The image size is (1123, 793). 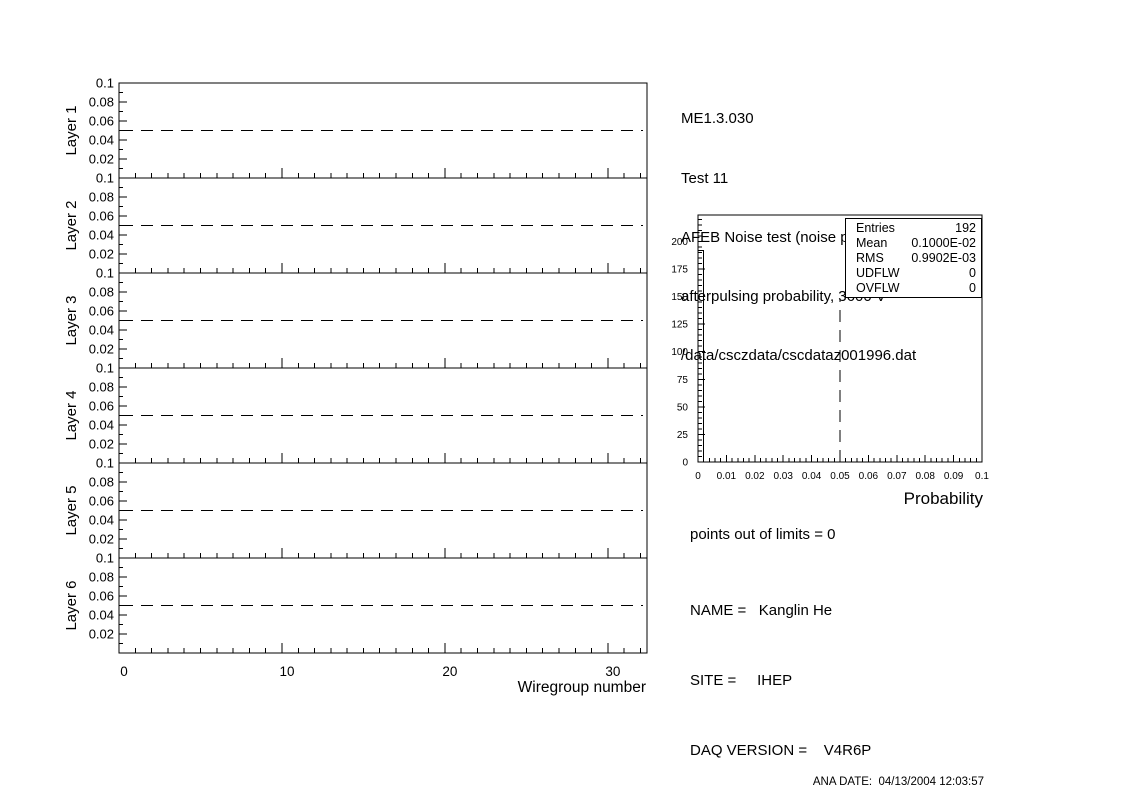 I want to click on data-file-path-line: /data/csczdata/cscdataz001996.dat, so click(x=799, y=355).